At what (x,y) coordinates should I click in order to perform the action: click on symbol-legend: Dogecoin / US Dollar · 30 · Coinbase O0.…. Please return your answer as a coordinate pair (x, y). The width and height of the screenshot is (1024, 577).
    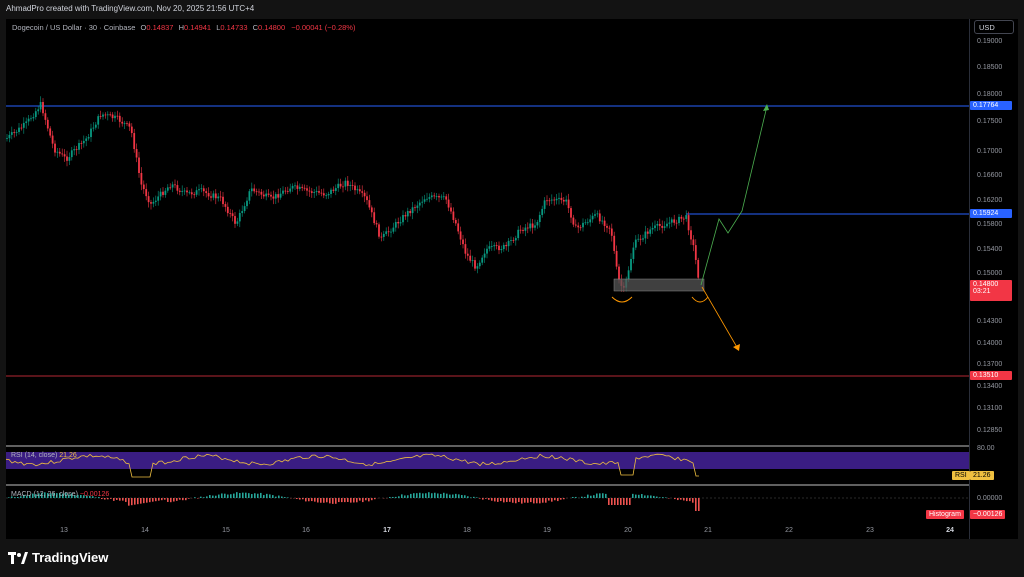
    Looking at the image, I should click on (184, 27).